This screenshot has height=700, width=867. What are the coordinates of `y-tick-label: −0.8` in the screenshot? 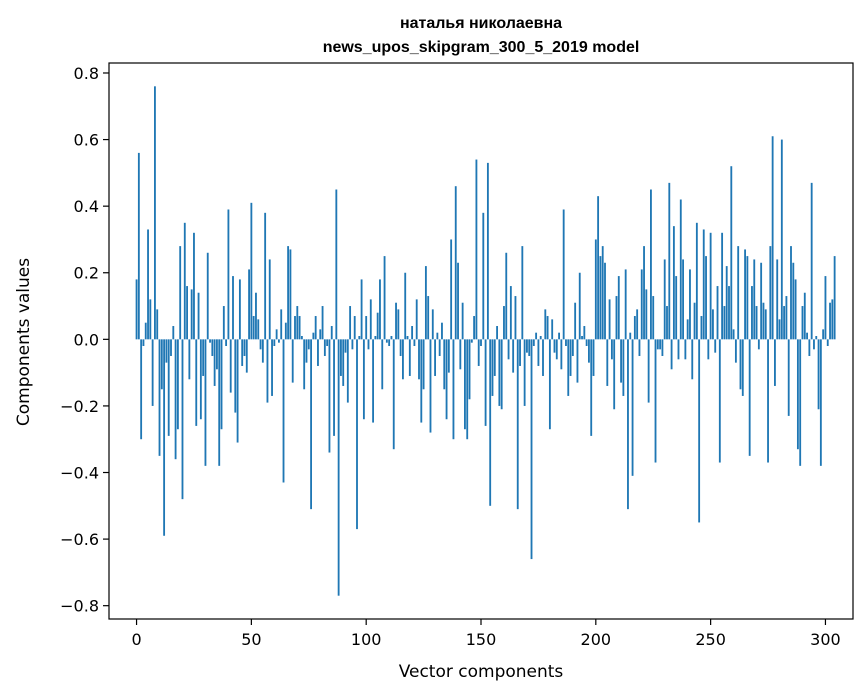 It's located at (79, 606).